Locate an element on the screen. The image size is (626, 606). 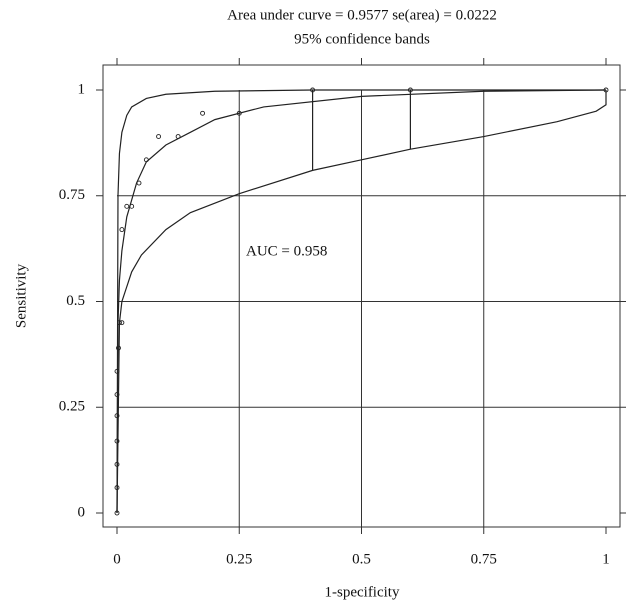
y-tick-label: 0.25 is located at coordinates (72, 407).